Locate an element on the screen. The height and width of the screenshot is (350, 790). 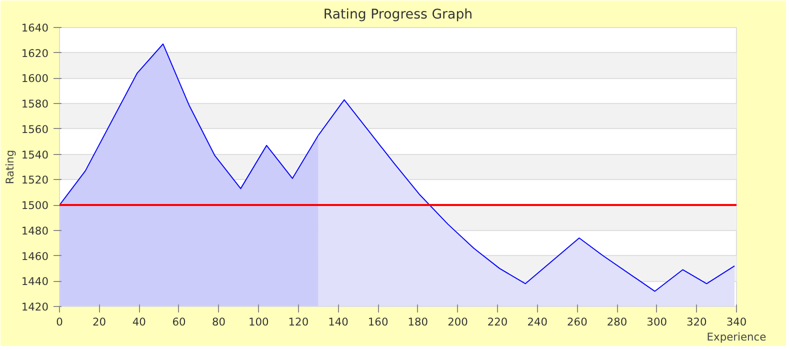
x-tick-label: 260 is located at coordinates (577, 322).